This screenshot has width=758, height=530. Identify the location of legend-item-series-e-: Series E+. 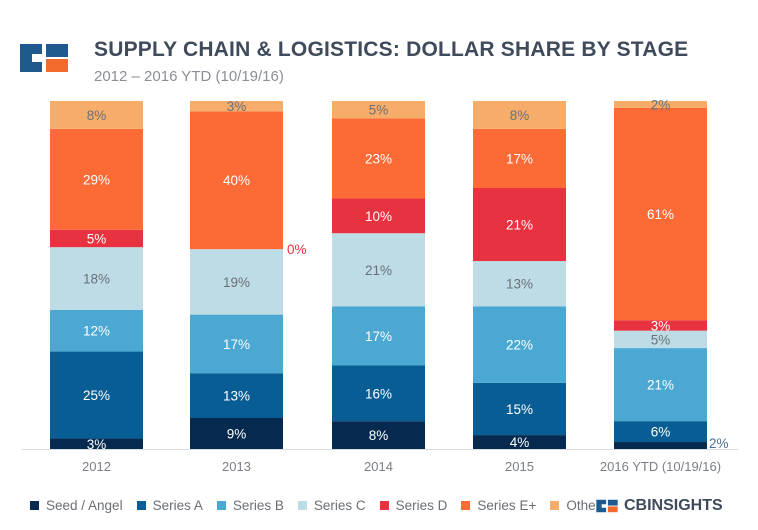
(498, 505).